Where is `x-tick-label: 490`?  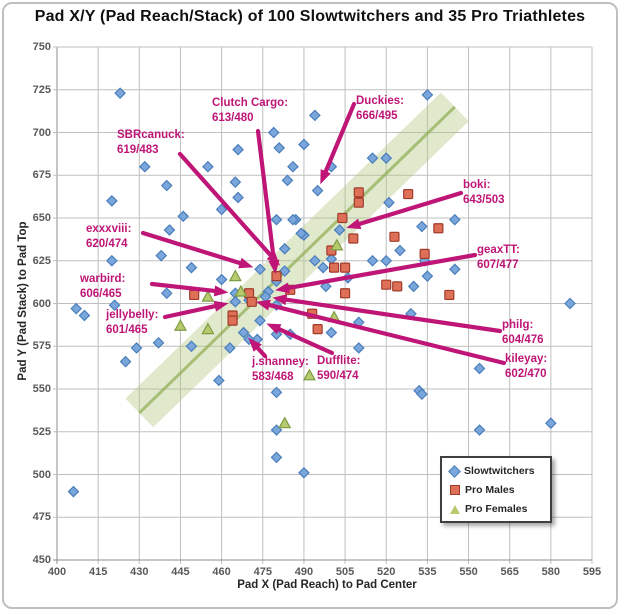
x-tick-label: 490 is located at coordinates (304, 572).